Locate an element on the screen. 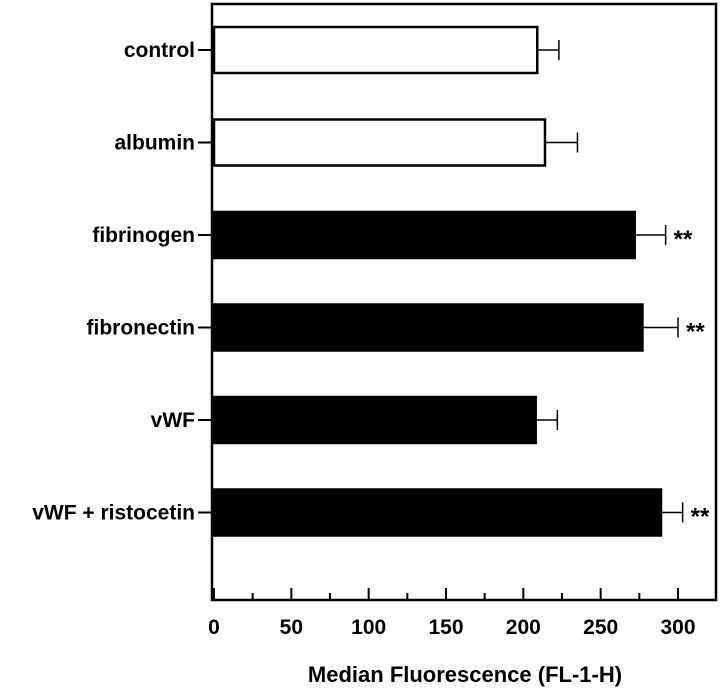 This screenshot has width=720, height=693. category-label: fibrinogen is located at coordinates (143, 235).